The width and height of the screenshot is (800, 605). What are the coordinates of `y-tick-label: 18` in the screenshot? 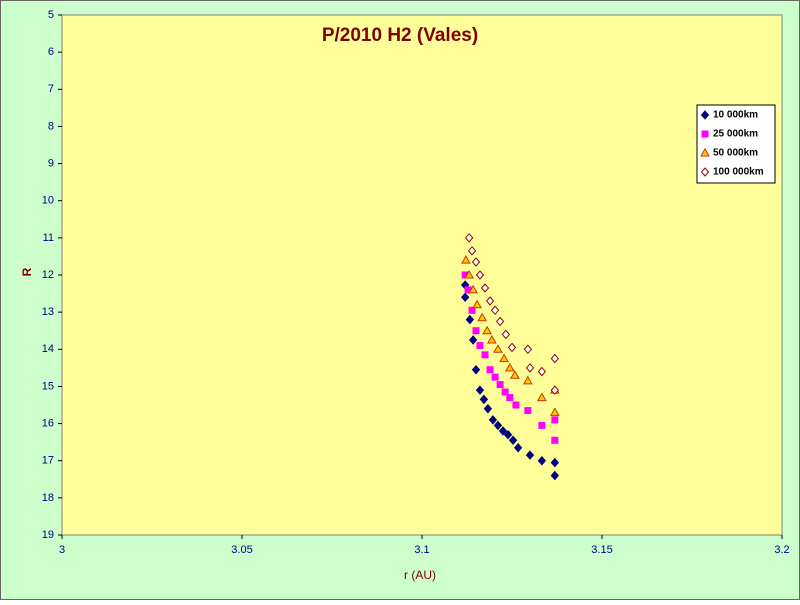 It's located at (48, 498).